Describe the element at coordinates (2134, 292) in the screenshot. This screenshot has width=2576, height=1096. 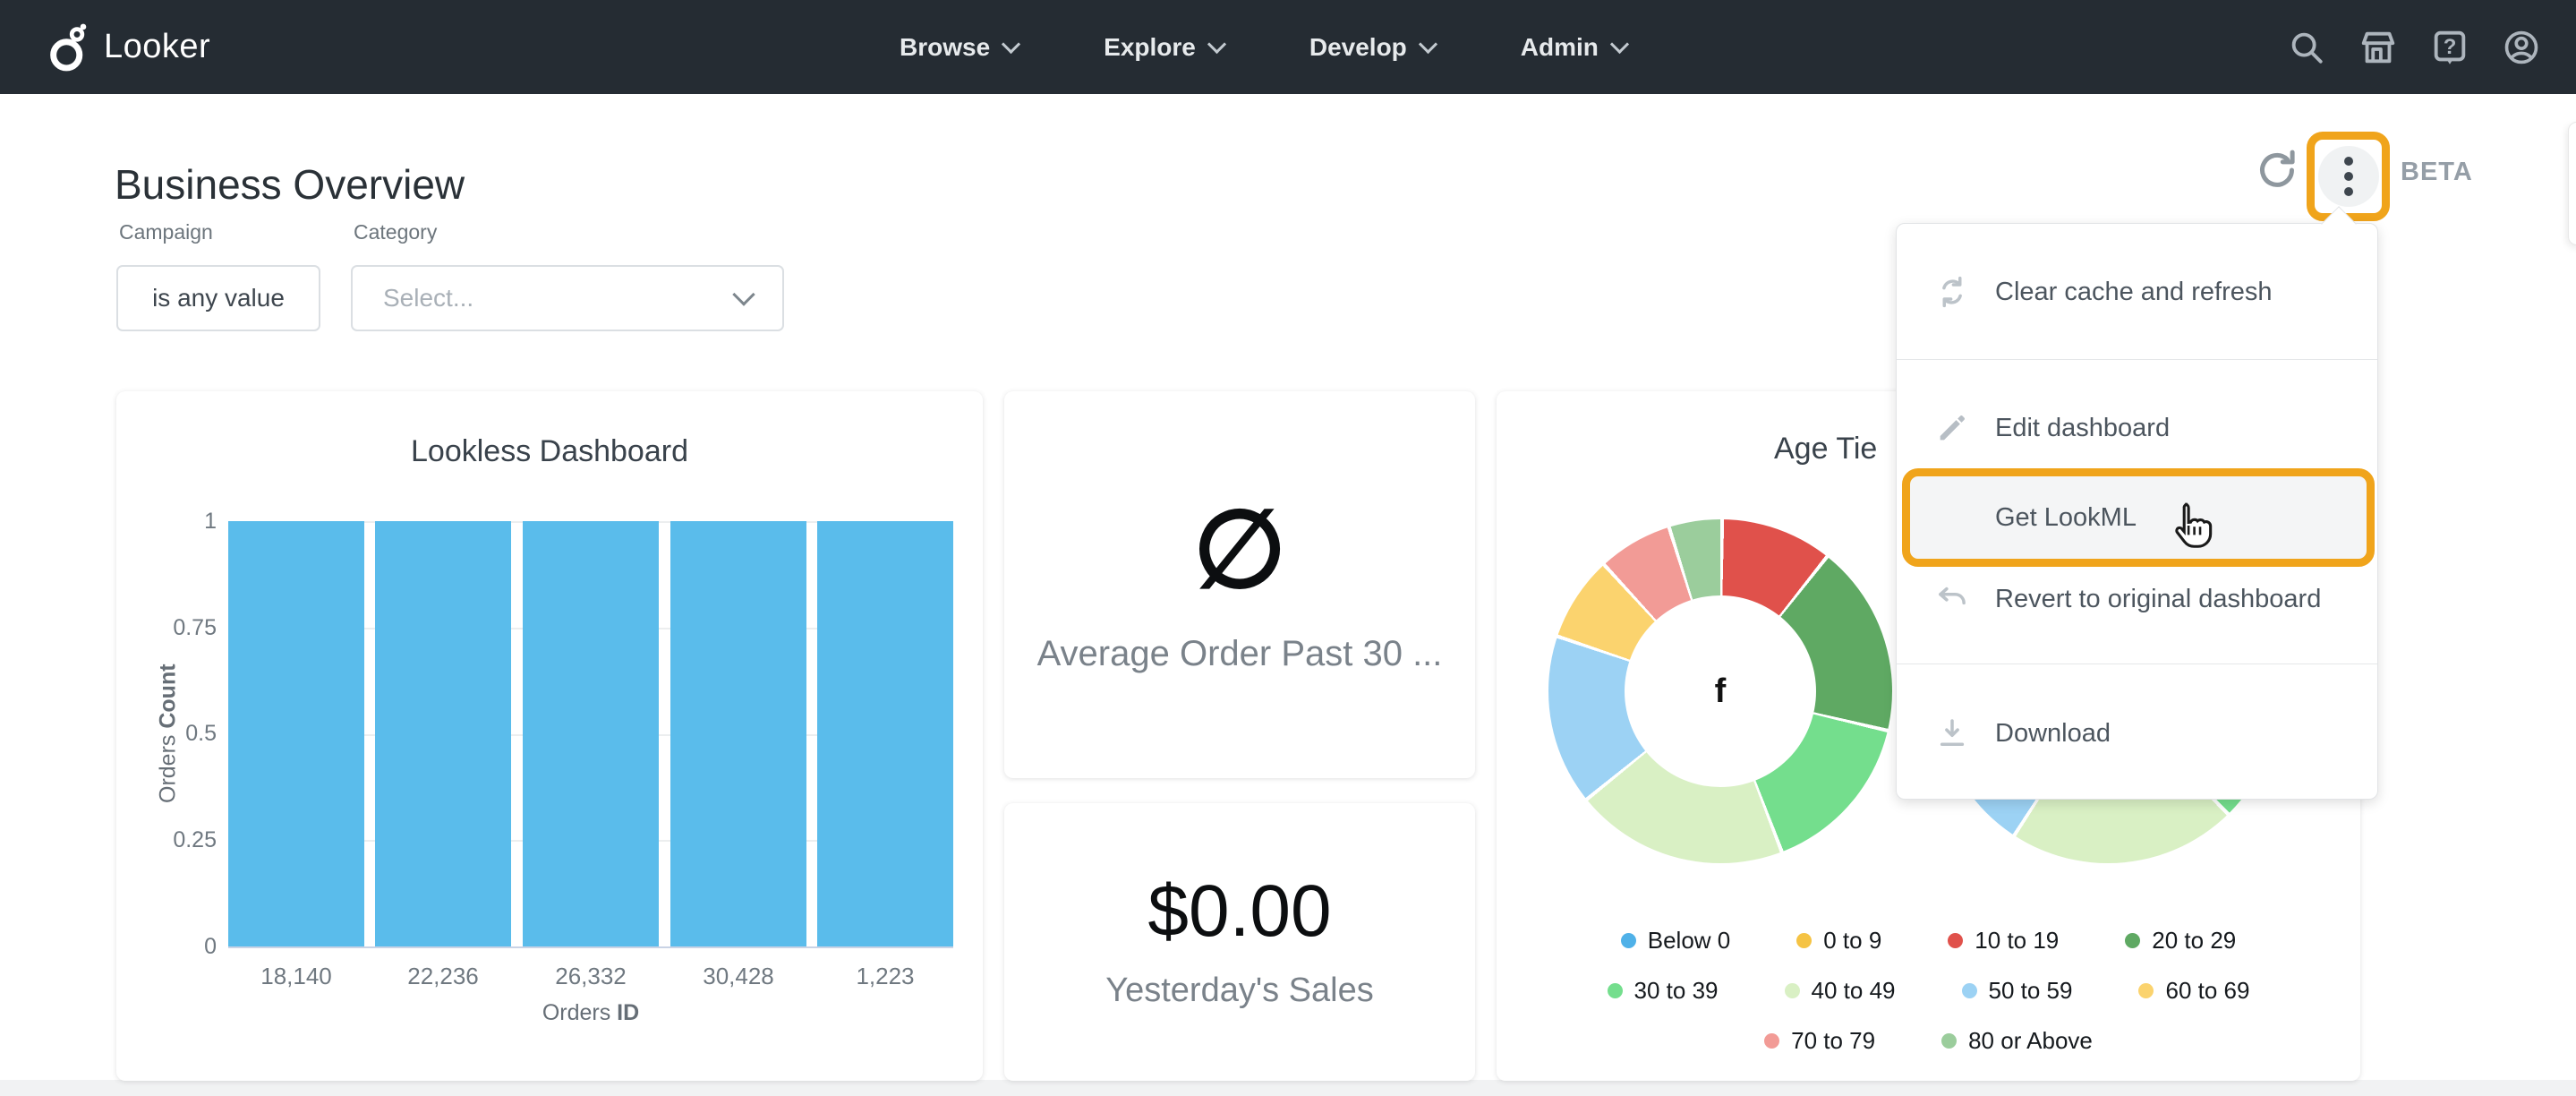
I see `menu-item-label: Clear cache and refresh` at that location.